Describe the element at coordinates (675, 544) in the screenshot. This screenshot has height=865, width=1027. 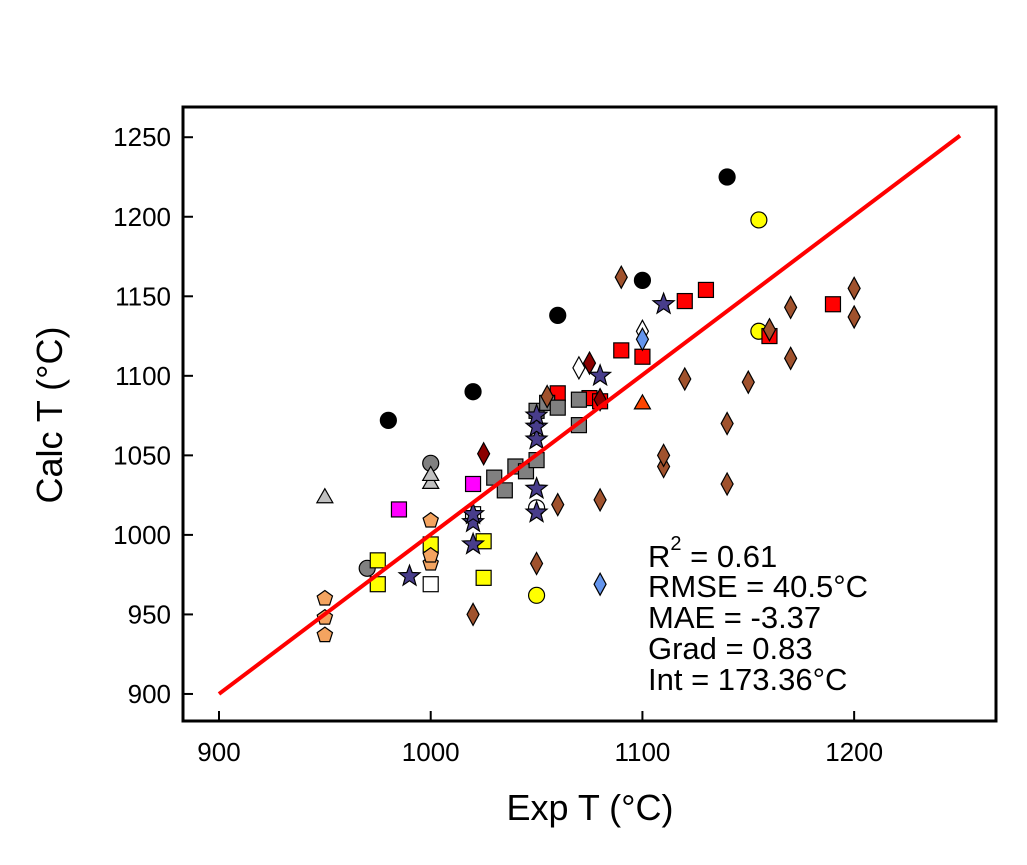
I see `stats-r2-sup: 2` at that location.